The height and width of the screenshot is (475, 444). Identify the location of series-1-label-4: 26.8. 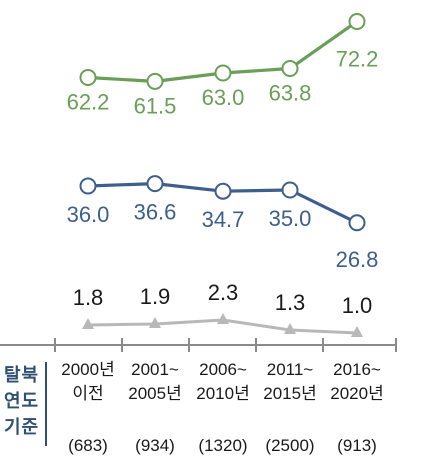
(357, 259).